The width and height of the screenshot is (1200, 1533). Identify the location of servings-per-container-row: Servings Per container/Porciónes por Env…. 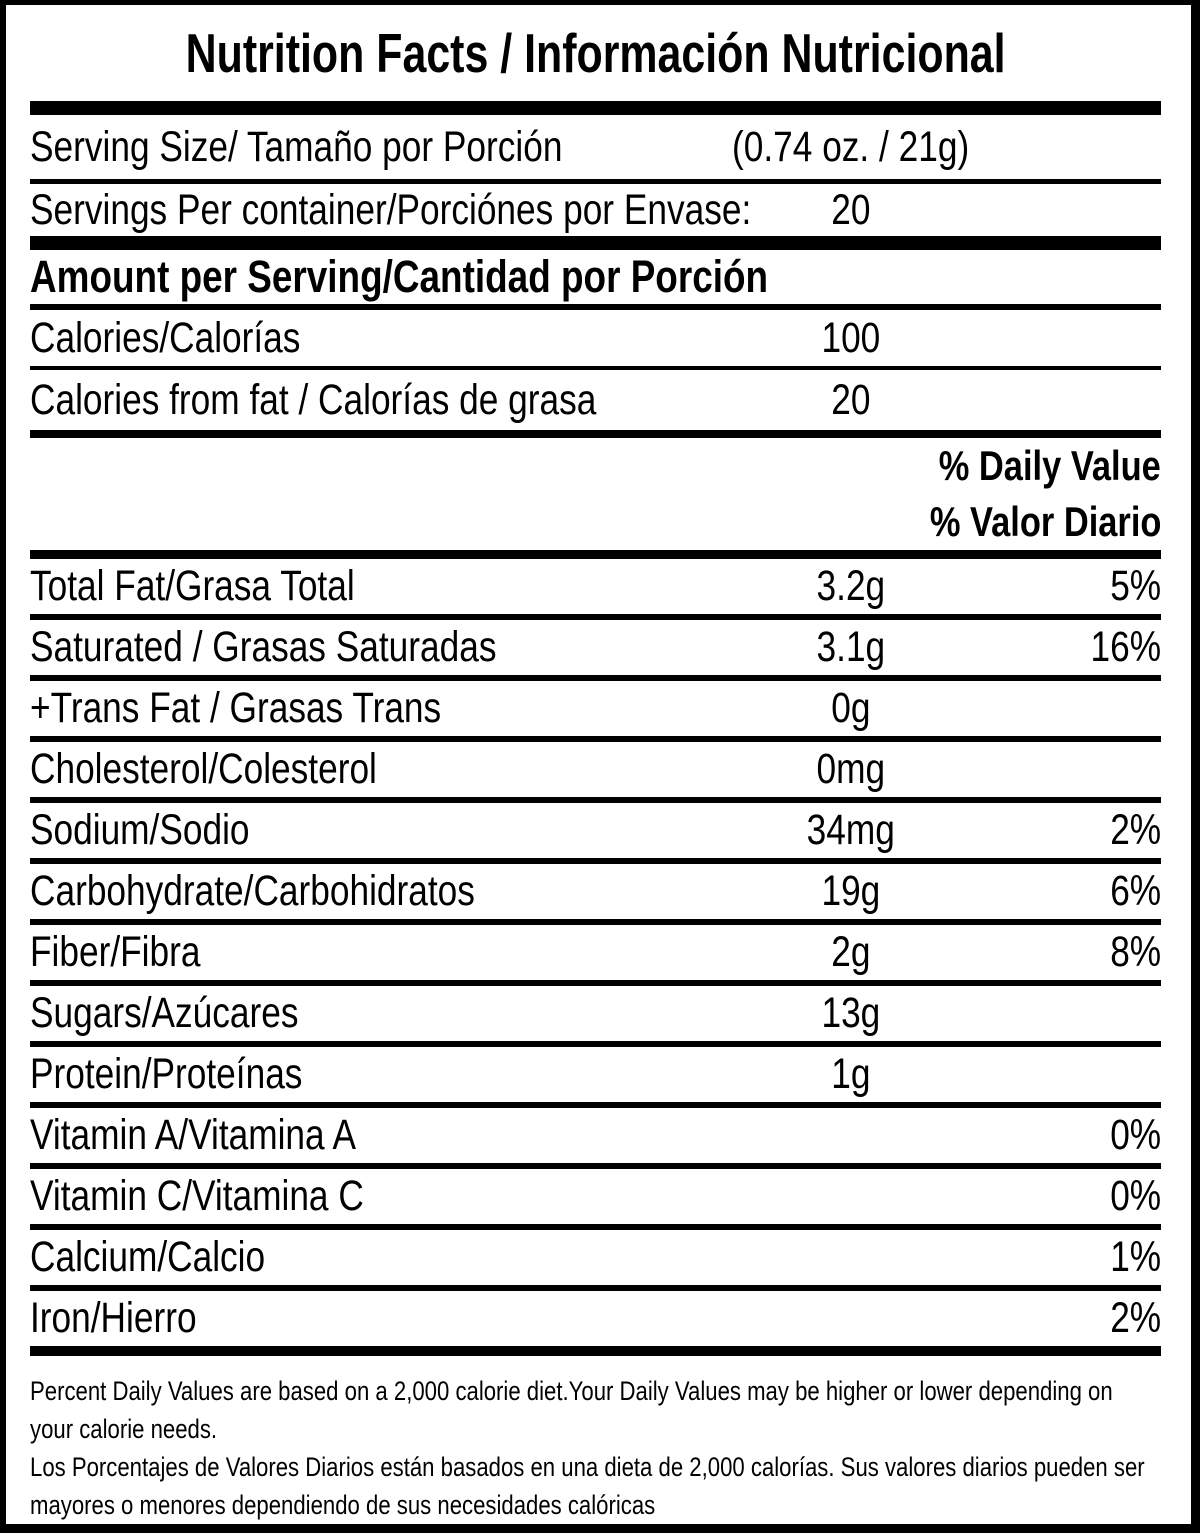
(595, 210).